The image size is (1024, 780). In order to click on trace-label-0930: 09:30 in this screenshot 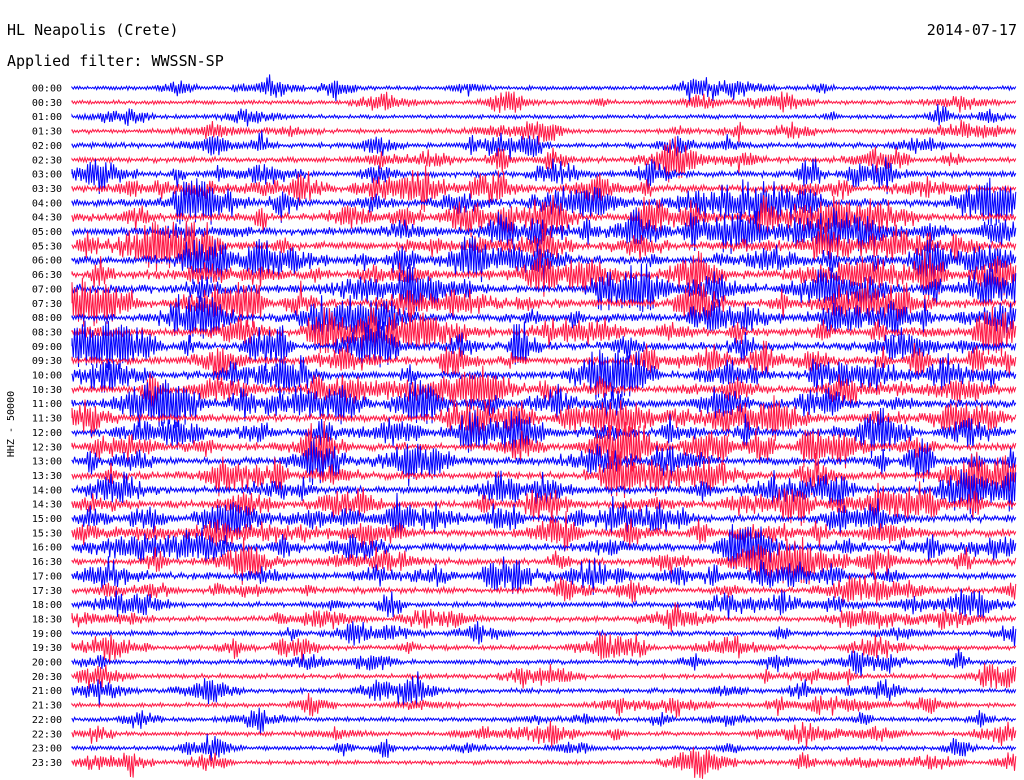, I will do `click(47, 361)`.